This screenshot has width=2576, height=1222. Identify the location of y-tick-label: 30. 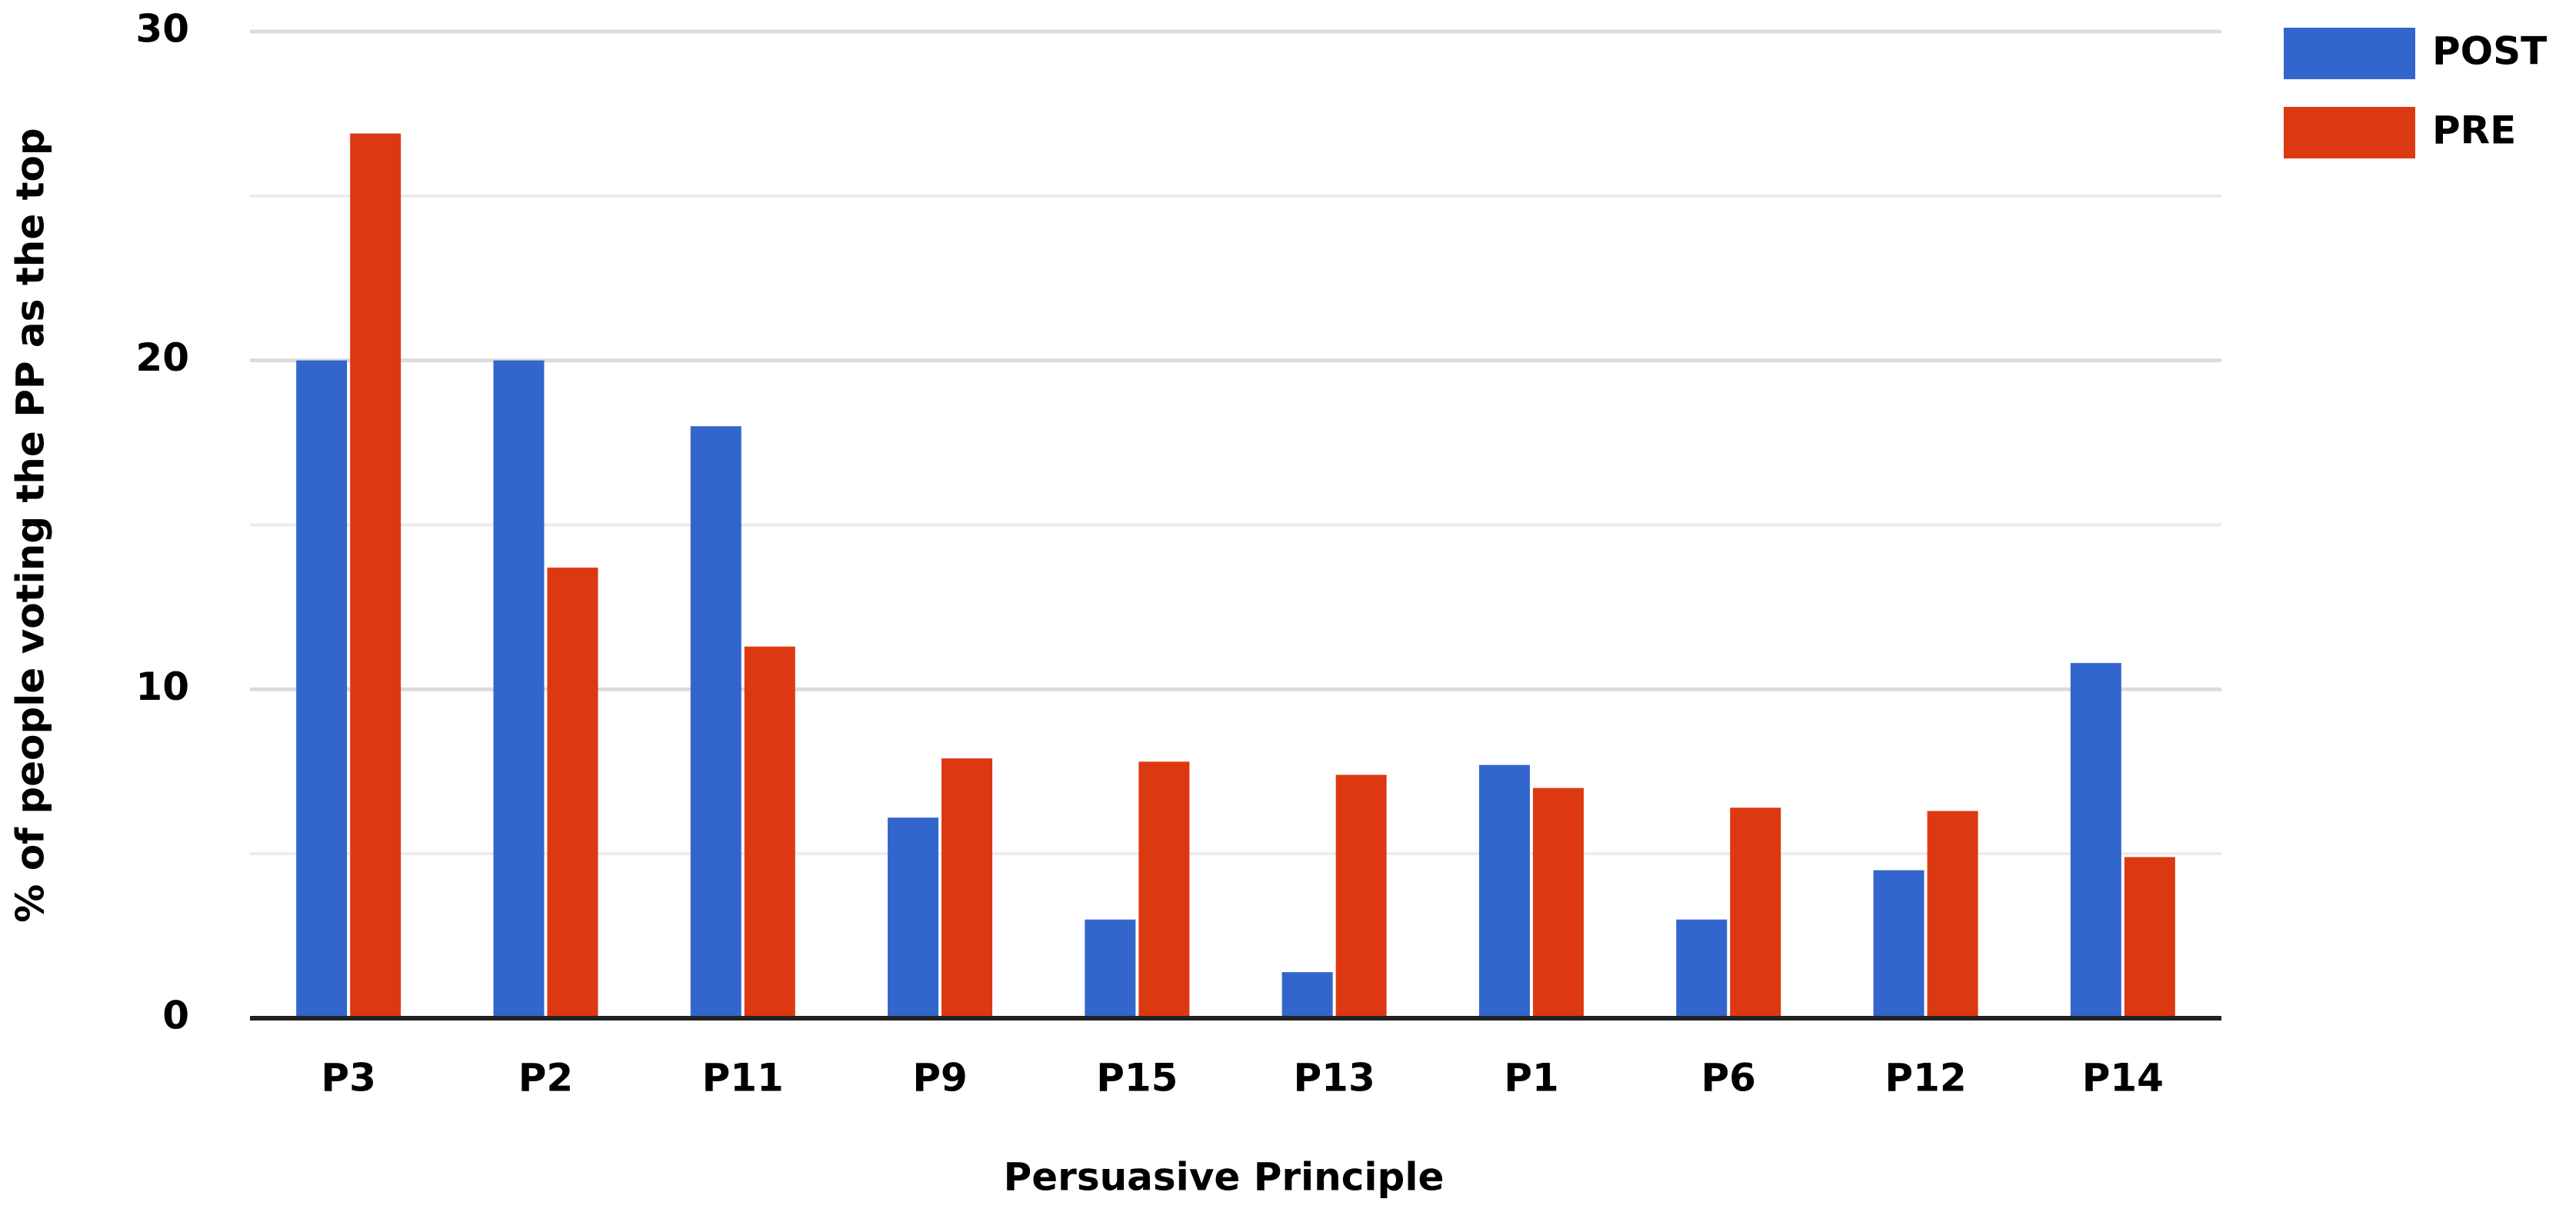
(162, 29).